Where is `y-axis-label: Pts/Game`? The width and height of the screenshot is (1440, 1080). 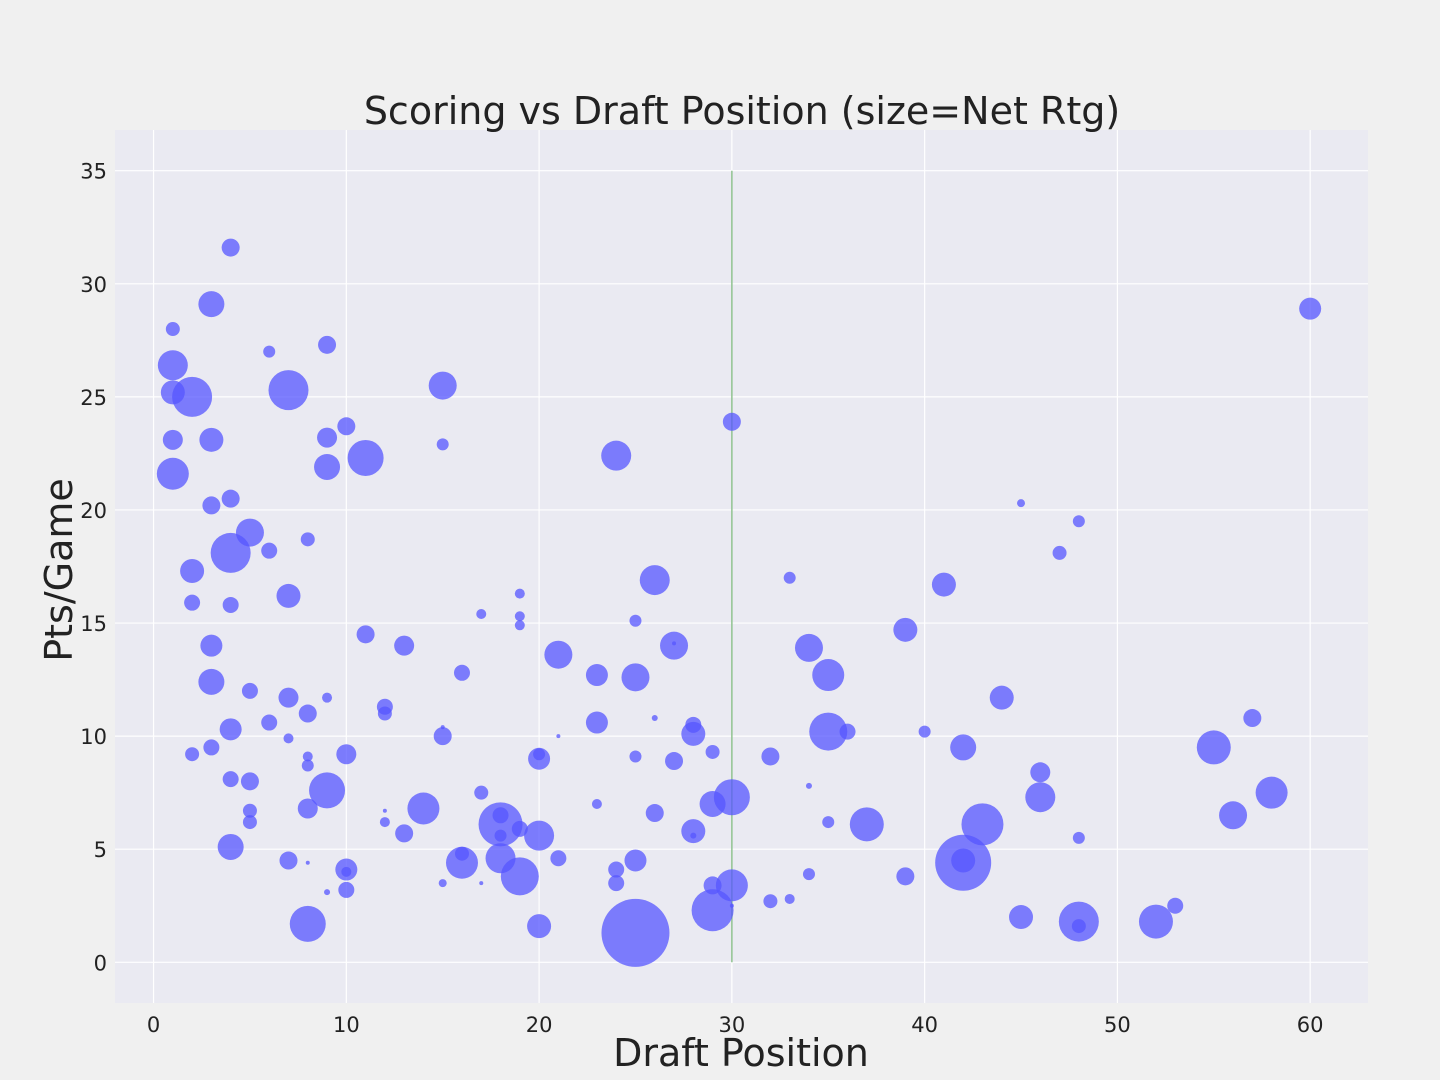 y-axis-label: Pts/Game is located at coordinates (59, 570).